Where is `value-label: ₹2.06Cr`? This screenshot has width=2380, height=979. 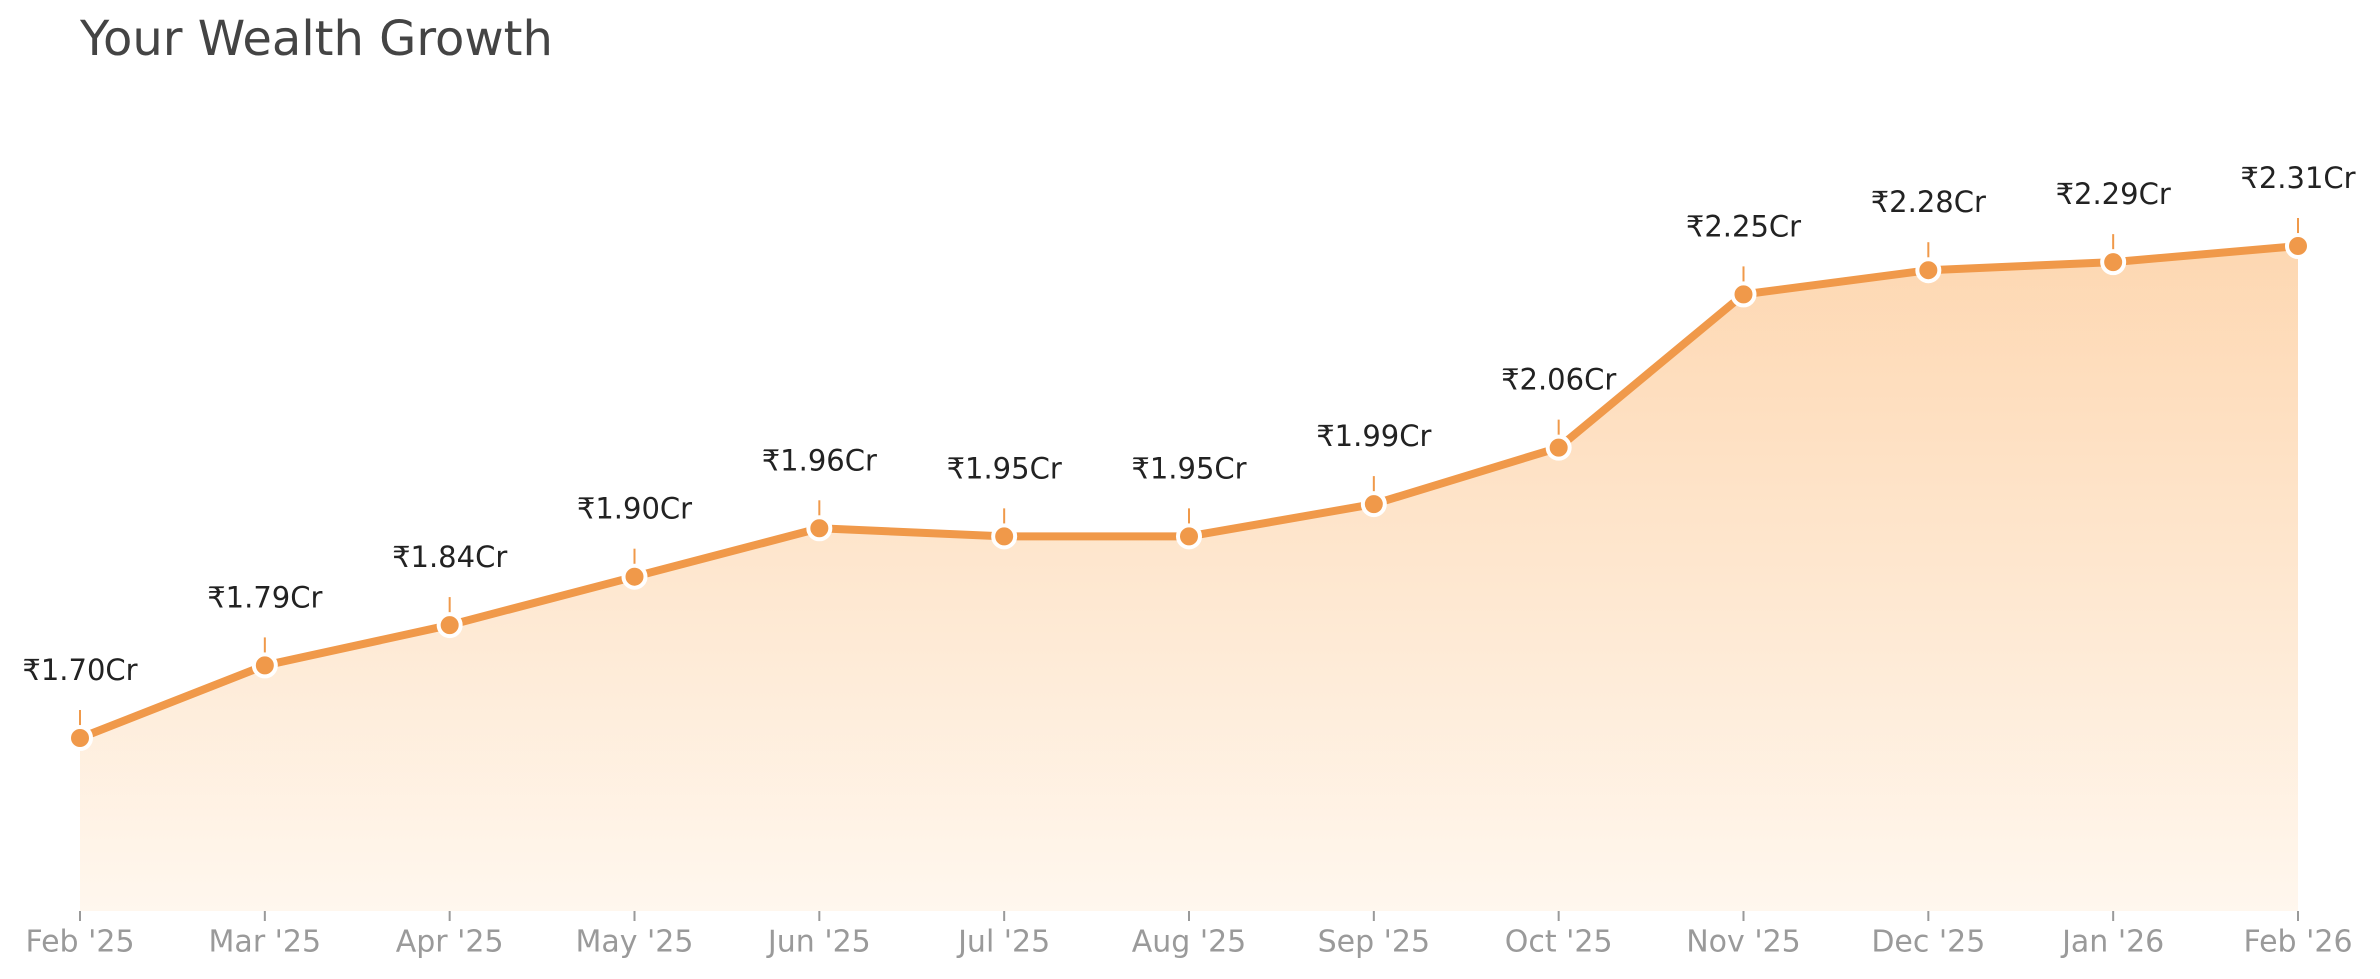
value-label: ₹2.06Cr is located at coordinates (1558, 380).